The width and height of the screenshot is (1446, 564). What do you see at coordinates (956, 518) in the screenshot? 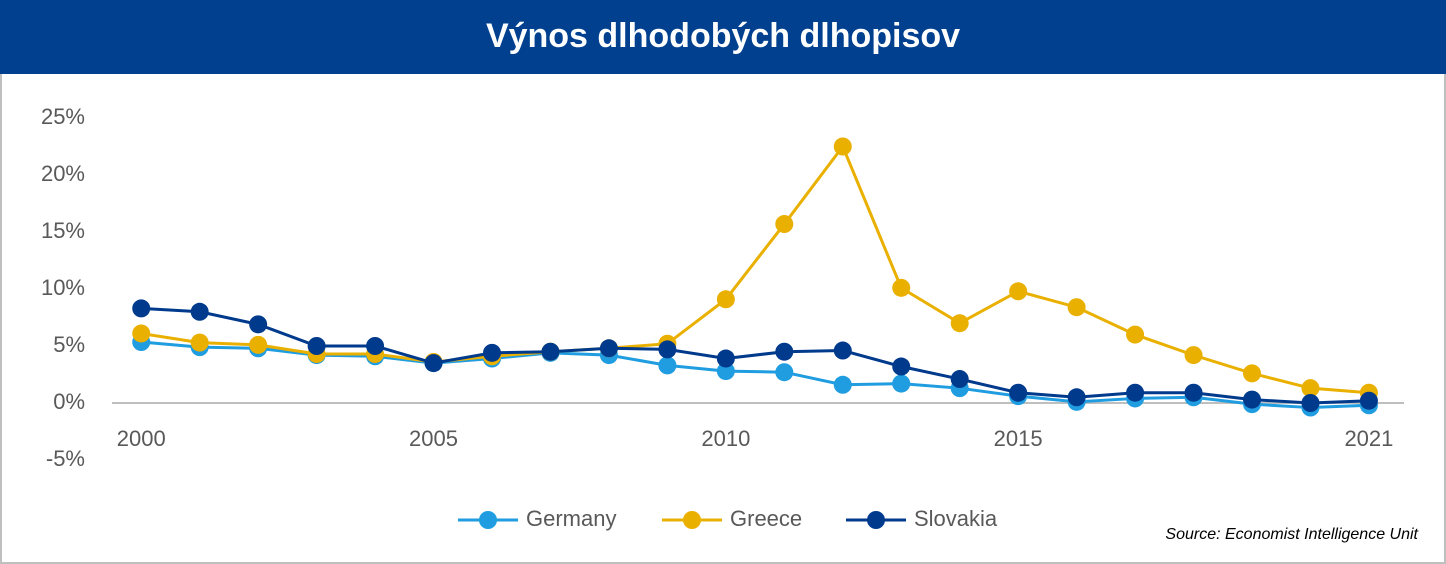
I see `legend-label: Slovakia` at bounding box center [956, 518].